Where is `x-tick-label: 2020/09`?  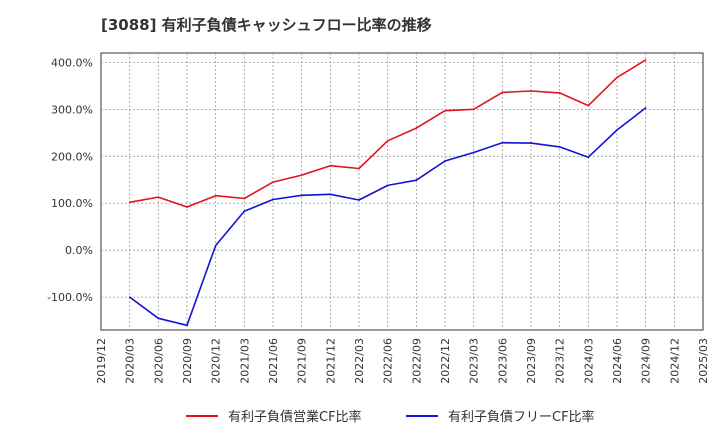
x-tick-label: 2020/09 is located at coordinates (187, 361).